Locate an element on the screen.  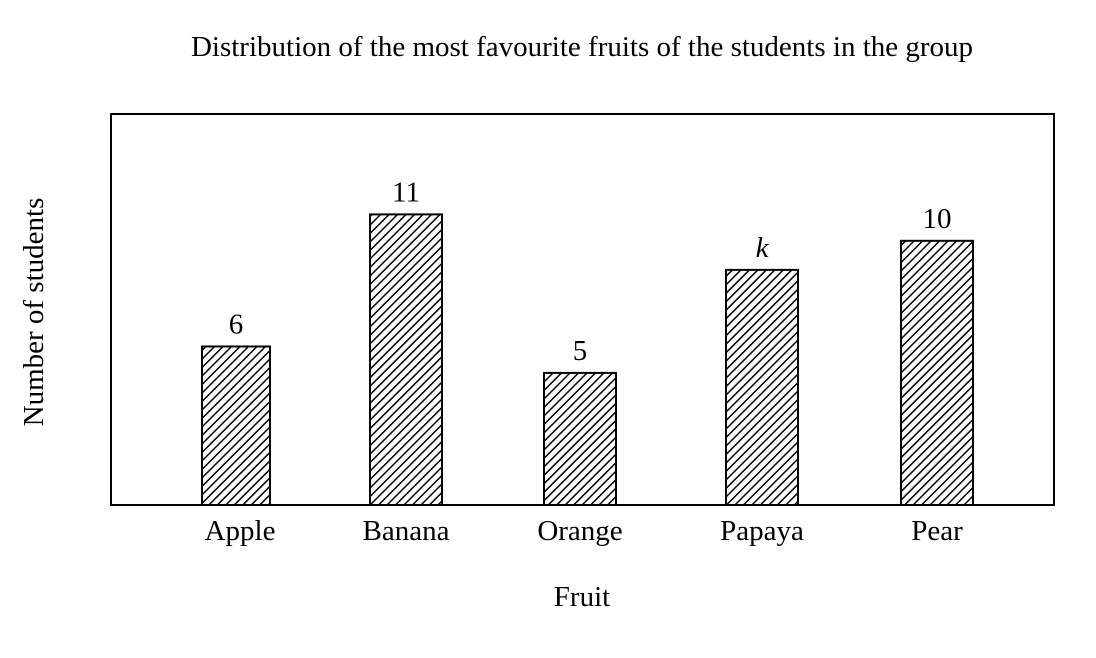
x-tick-label-orange: Orange is located at coordinates (579, 531).